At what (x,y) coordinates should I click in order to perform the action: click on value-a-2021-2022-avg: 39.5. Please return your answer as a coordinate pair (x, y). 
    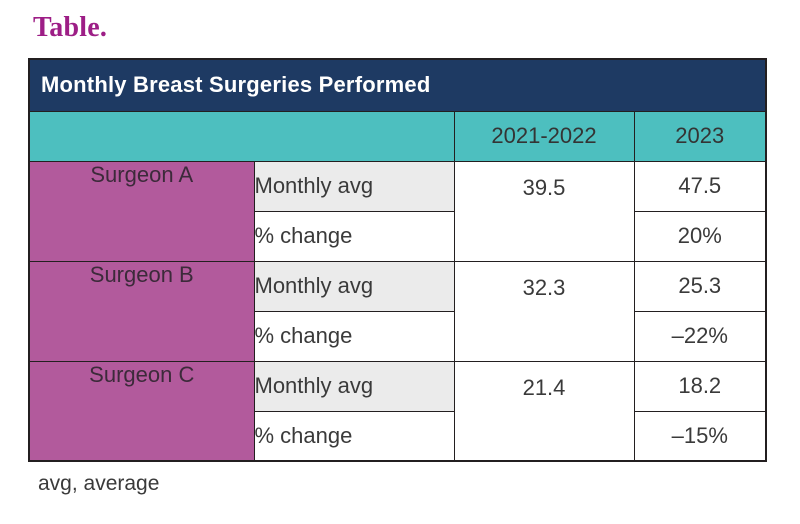
    Looking at the image, I should click on (544, 211).